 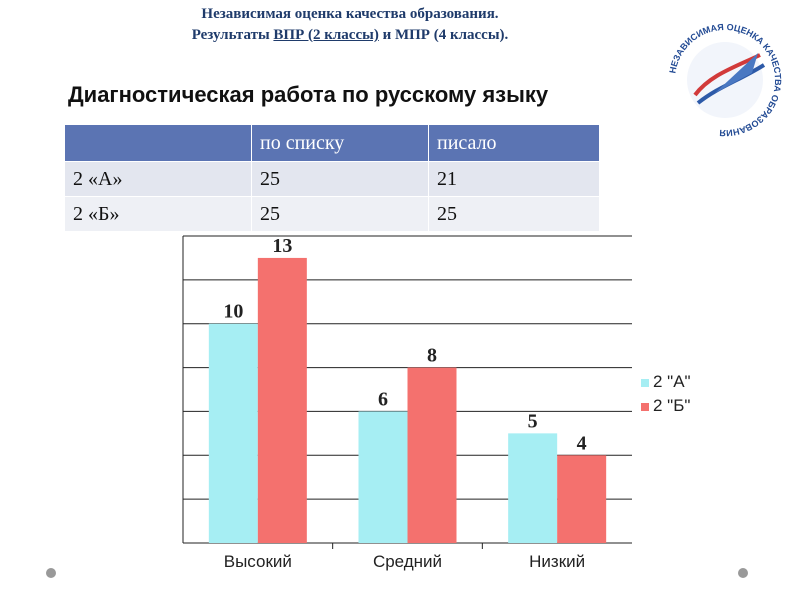 What do you see at coordinates (233, 312) in the screenshot?
I see `data-label: 10` at bounding box center [233, 312].